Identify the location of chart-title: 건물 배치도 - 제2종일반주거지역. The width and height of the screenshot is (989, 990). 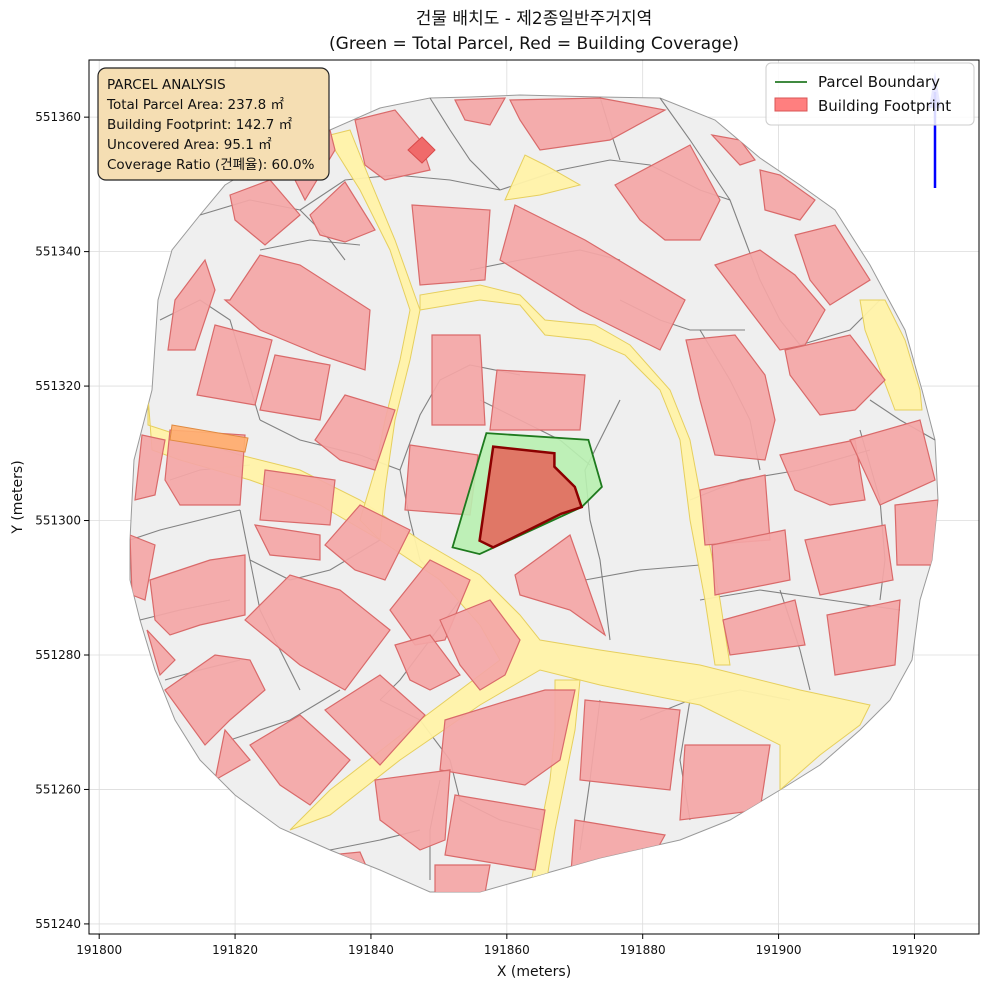
(534, 19).